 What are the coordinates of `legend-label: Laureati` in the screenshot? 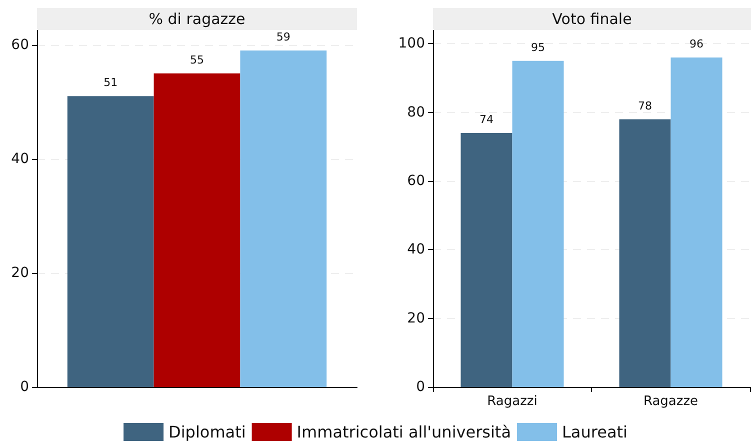 It's located at (595, 432).